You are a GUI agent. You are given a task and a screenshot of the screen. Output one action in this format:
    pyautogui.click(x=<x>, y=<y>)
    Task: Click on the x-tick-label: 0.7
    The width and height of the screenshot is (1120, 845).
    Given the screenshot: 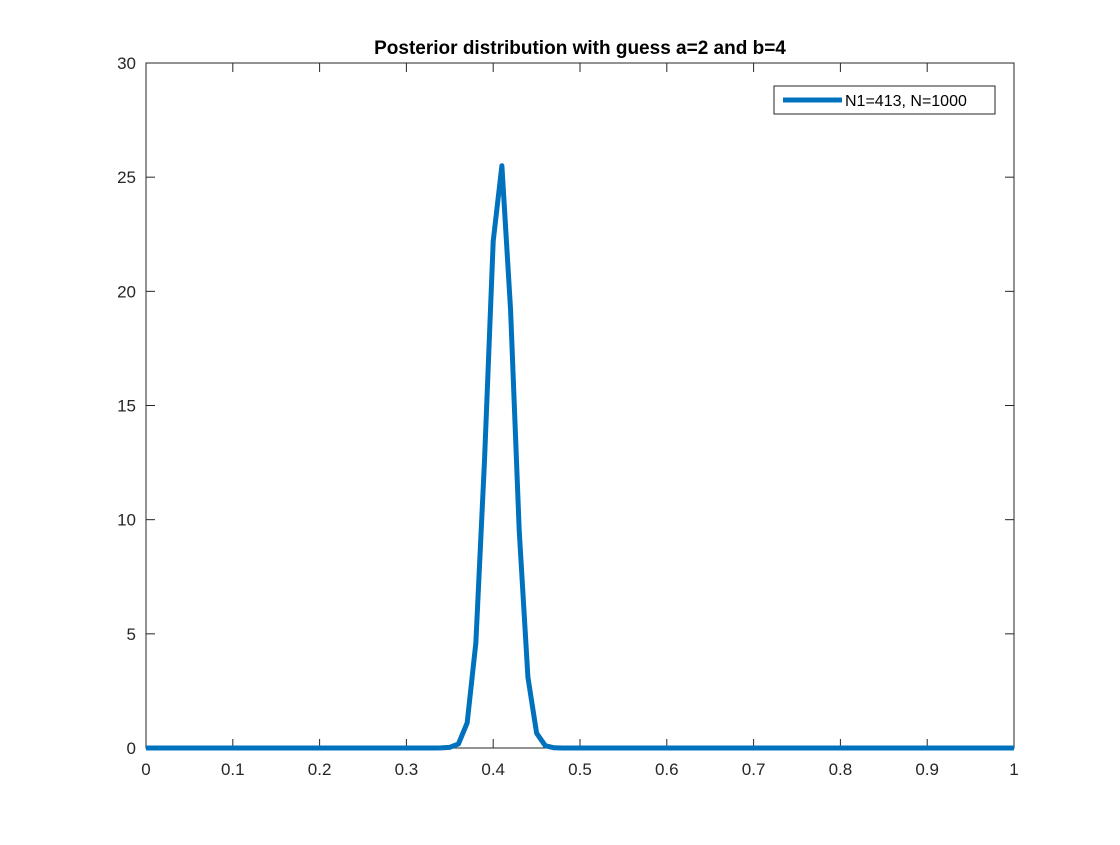 What is the action you would take?
    pyautogui.click(x=754, y=769)
    